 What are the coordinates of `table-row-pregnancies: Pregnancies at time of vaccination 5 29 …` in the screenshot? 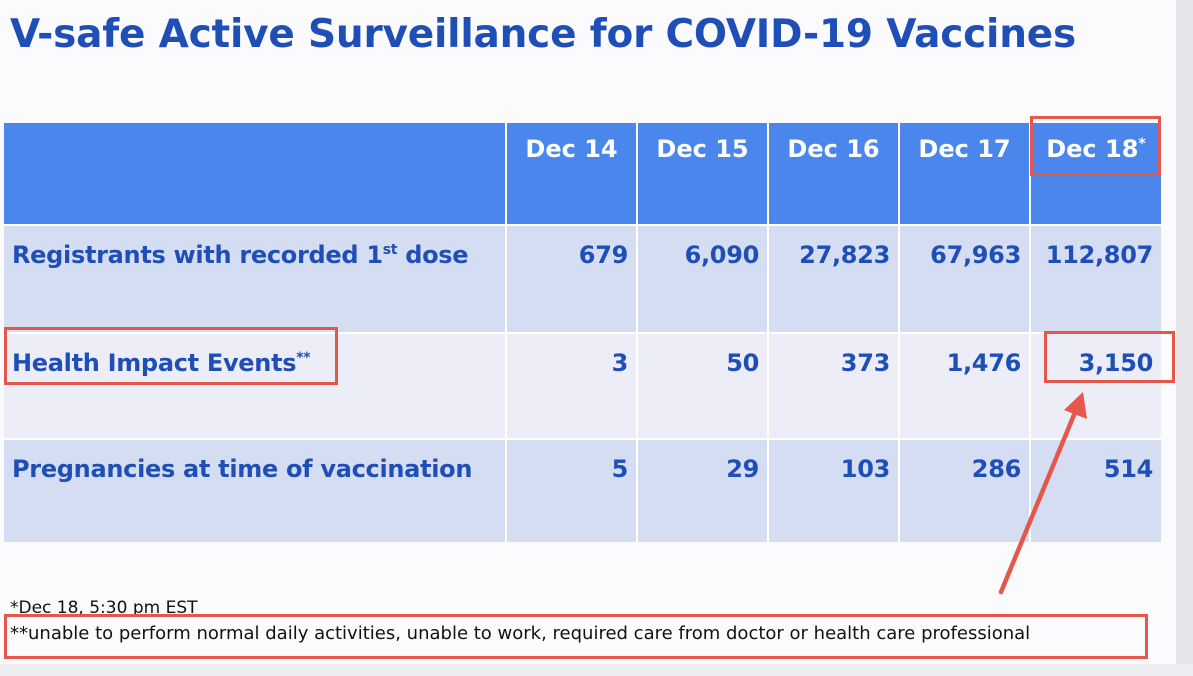 It's located at (582, 490).